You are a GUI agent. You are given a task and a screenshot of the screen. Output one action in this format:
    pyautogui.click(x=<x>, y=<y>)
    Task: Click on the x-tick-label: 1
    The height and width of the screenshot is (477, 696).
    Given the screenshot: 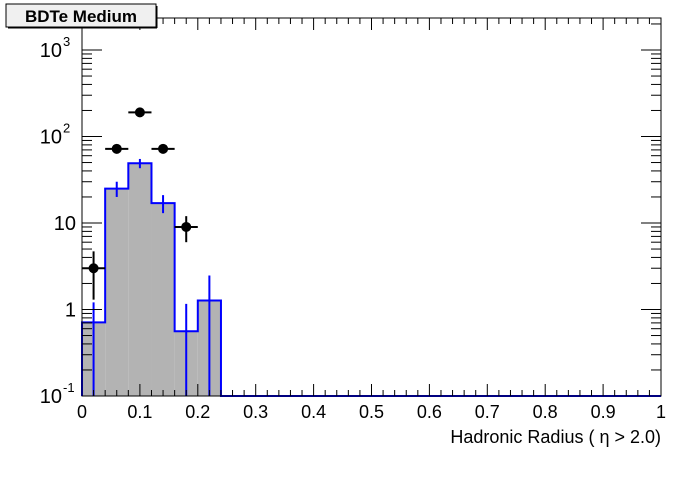 What is the action you would take?
    pyautogui.click(x=661, y=412)
    